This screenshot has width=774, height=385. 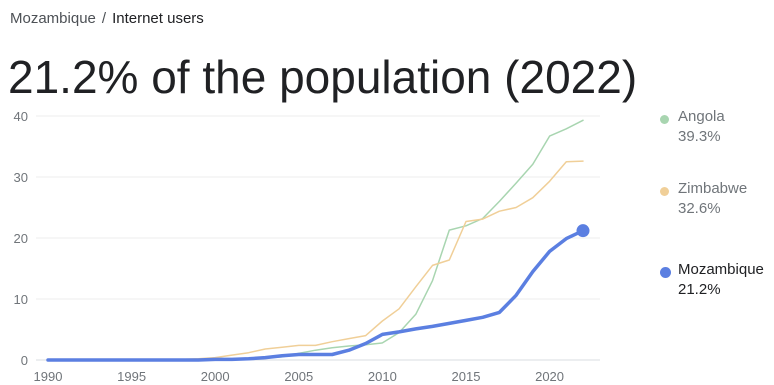 I want to click on legend-label: Mozambique, so click(x=721, y=269).